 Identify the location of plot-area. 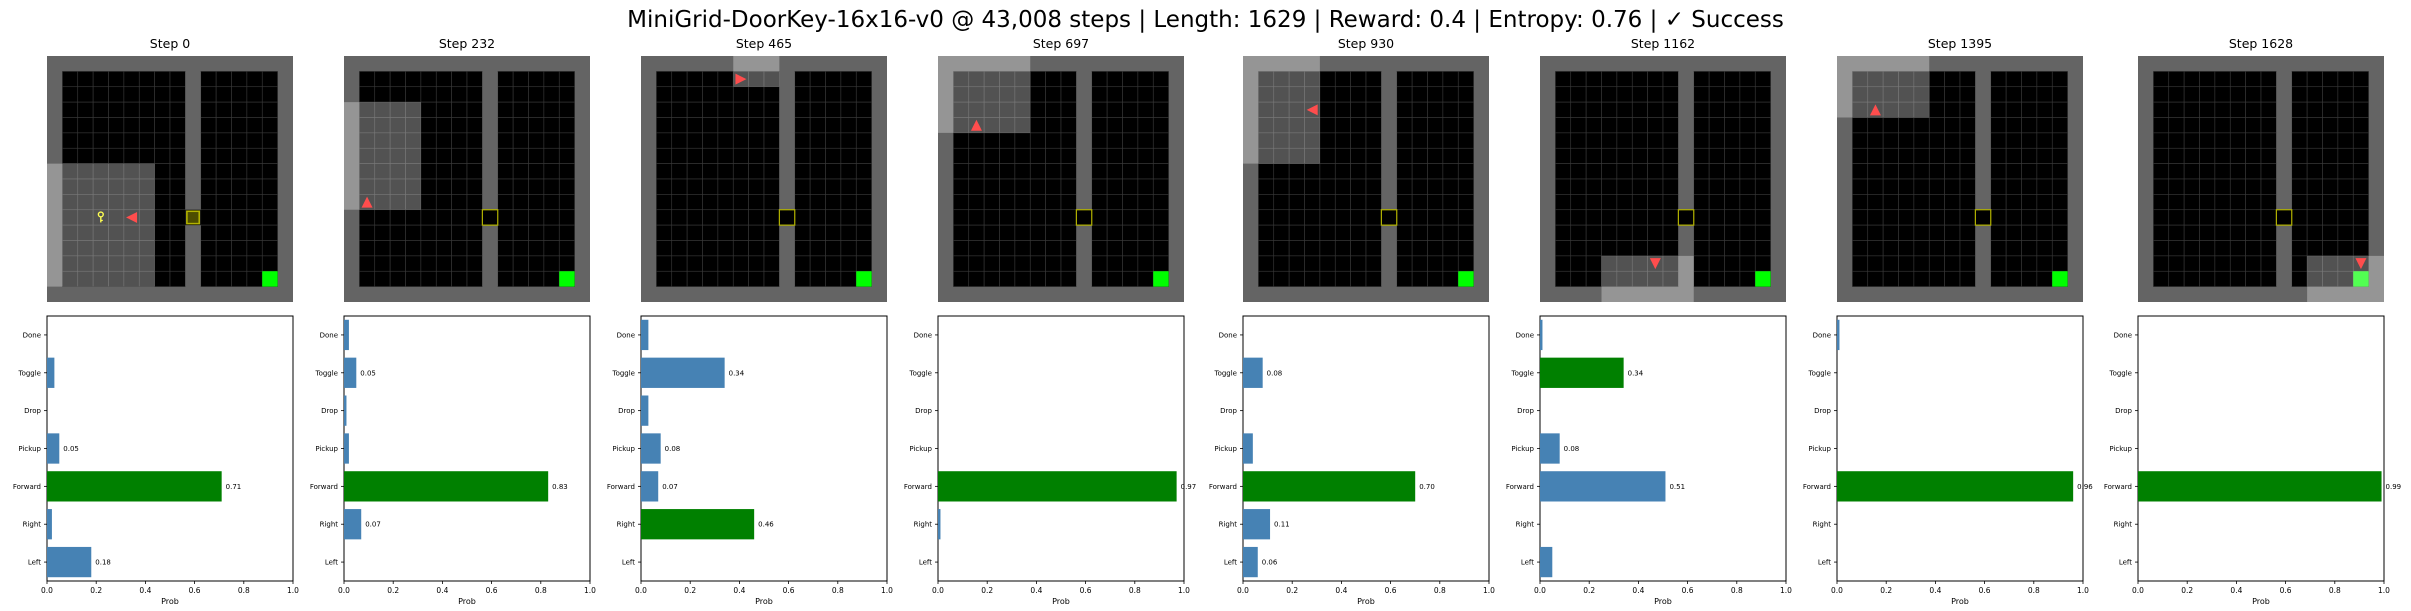
(1366, 448).